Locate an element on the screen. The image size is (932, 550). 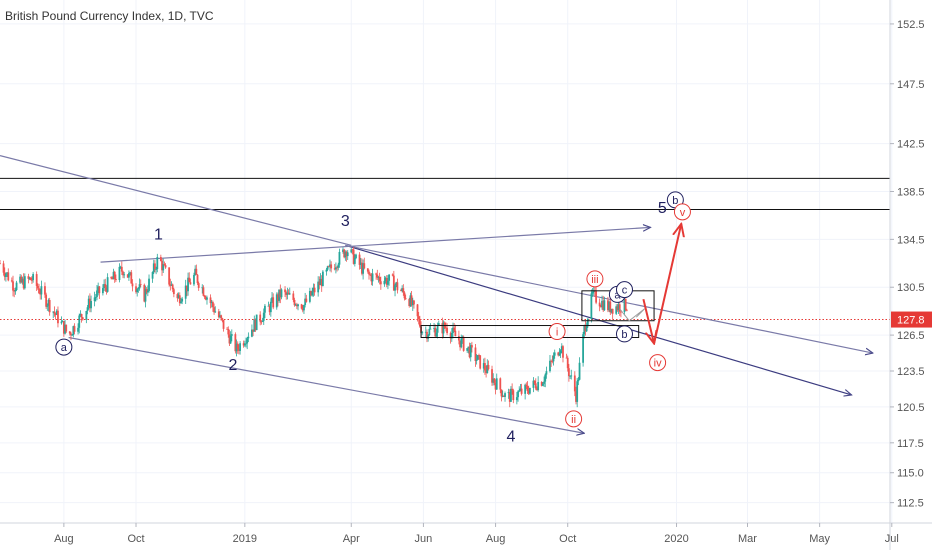
y-tick-label: 134.5 is located at coordinates (911, 240).